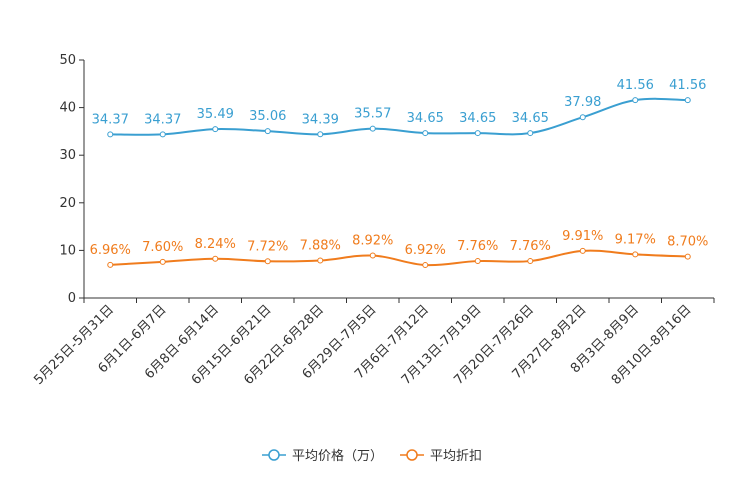 Image resolution: width=744 pixels, height=496 pixels. I want to click on data-label: 8.92%, so click(372, 241).